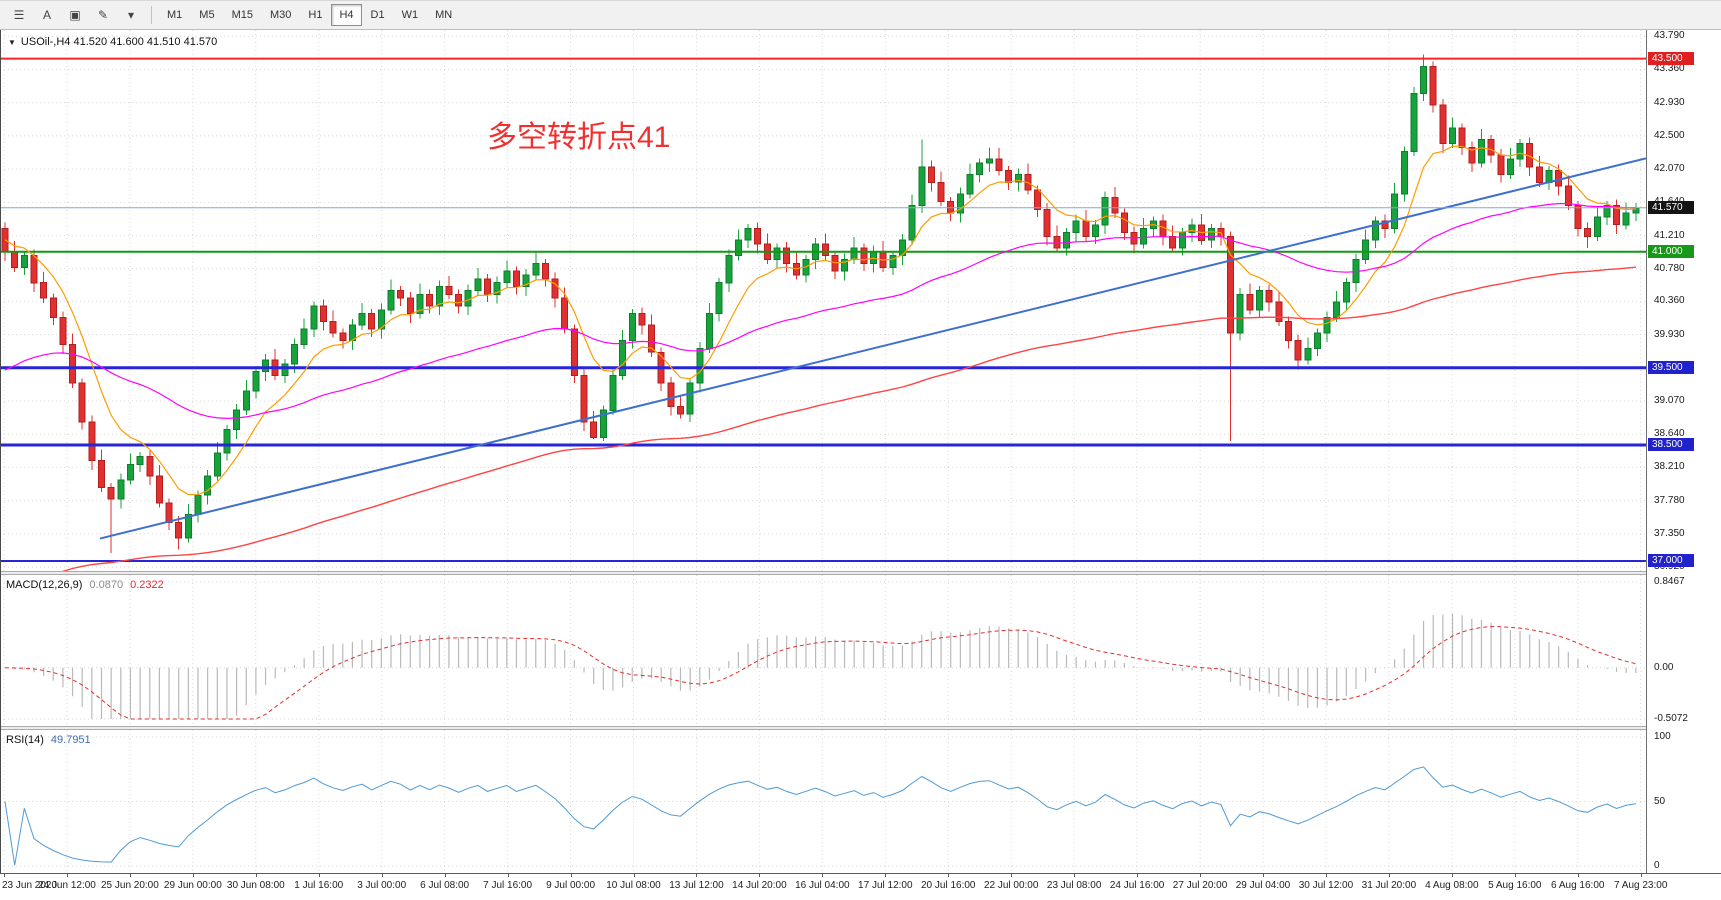  I want to click on time-label: 9 Jul 00:00, so click(571, 885).